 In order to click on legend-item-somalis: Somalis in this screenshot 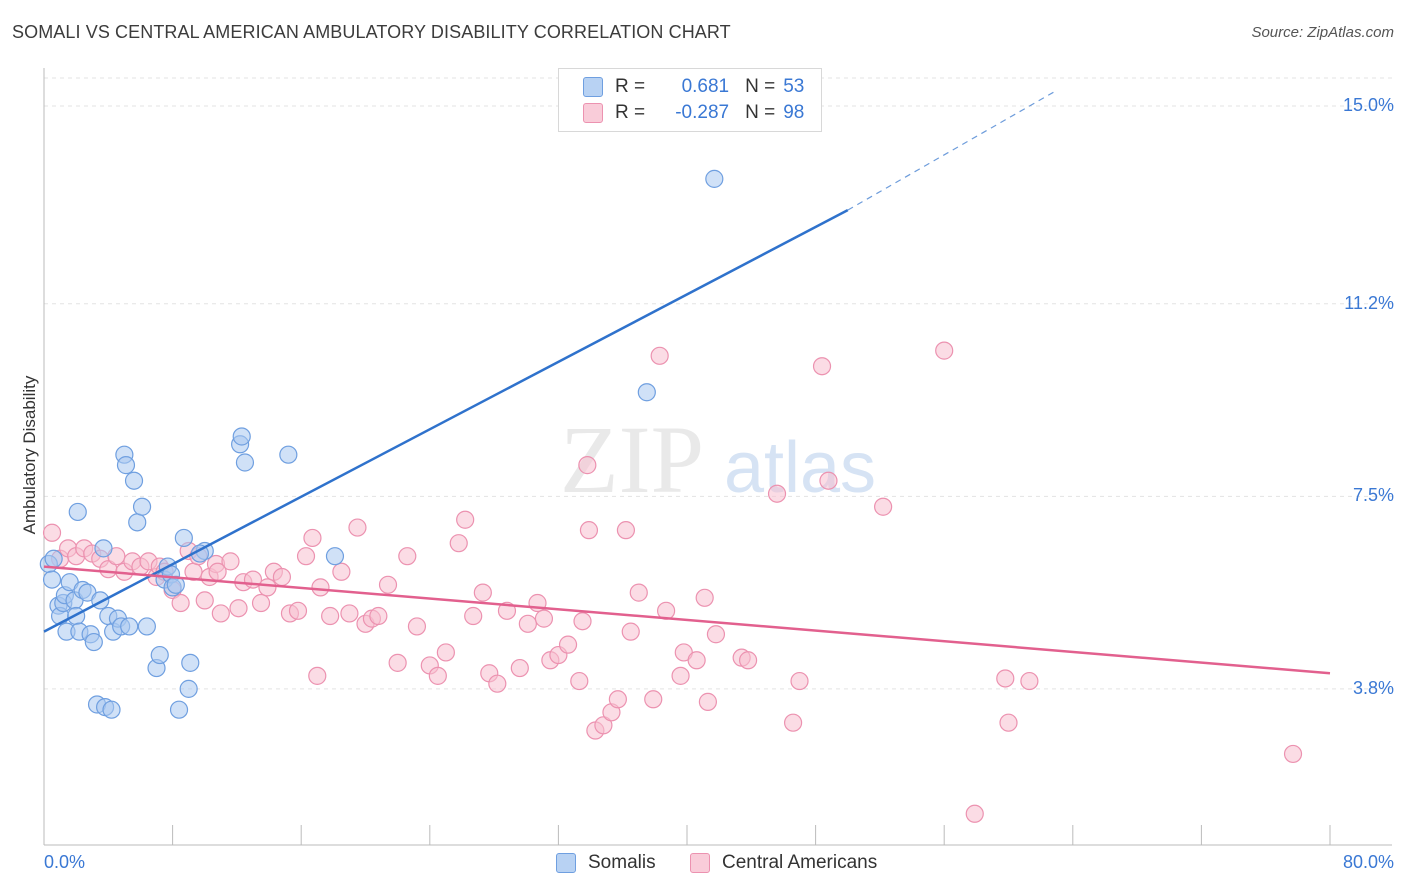, I will do `click(606, 863)`.